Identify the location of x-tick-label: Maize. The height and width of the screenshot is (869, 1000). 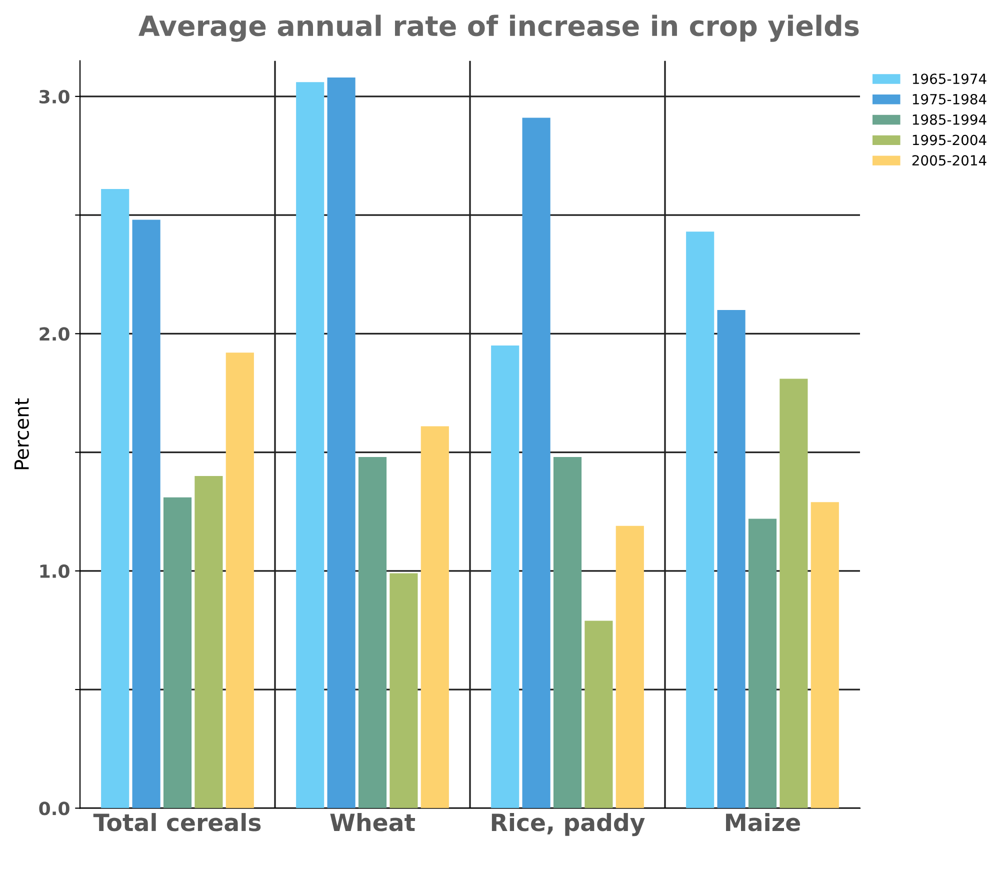
(763, 822).